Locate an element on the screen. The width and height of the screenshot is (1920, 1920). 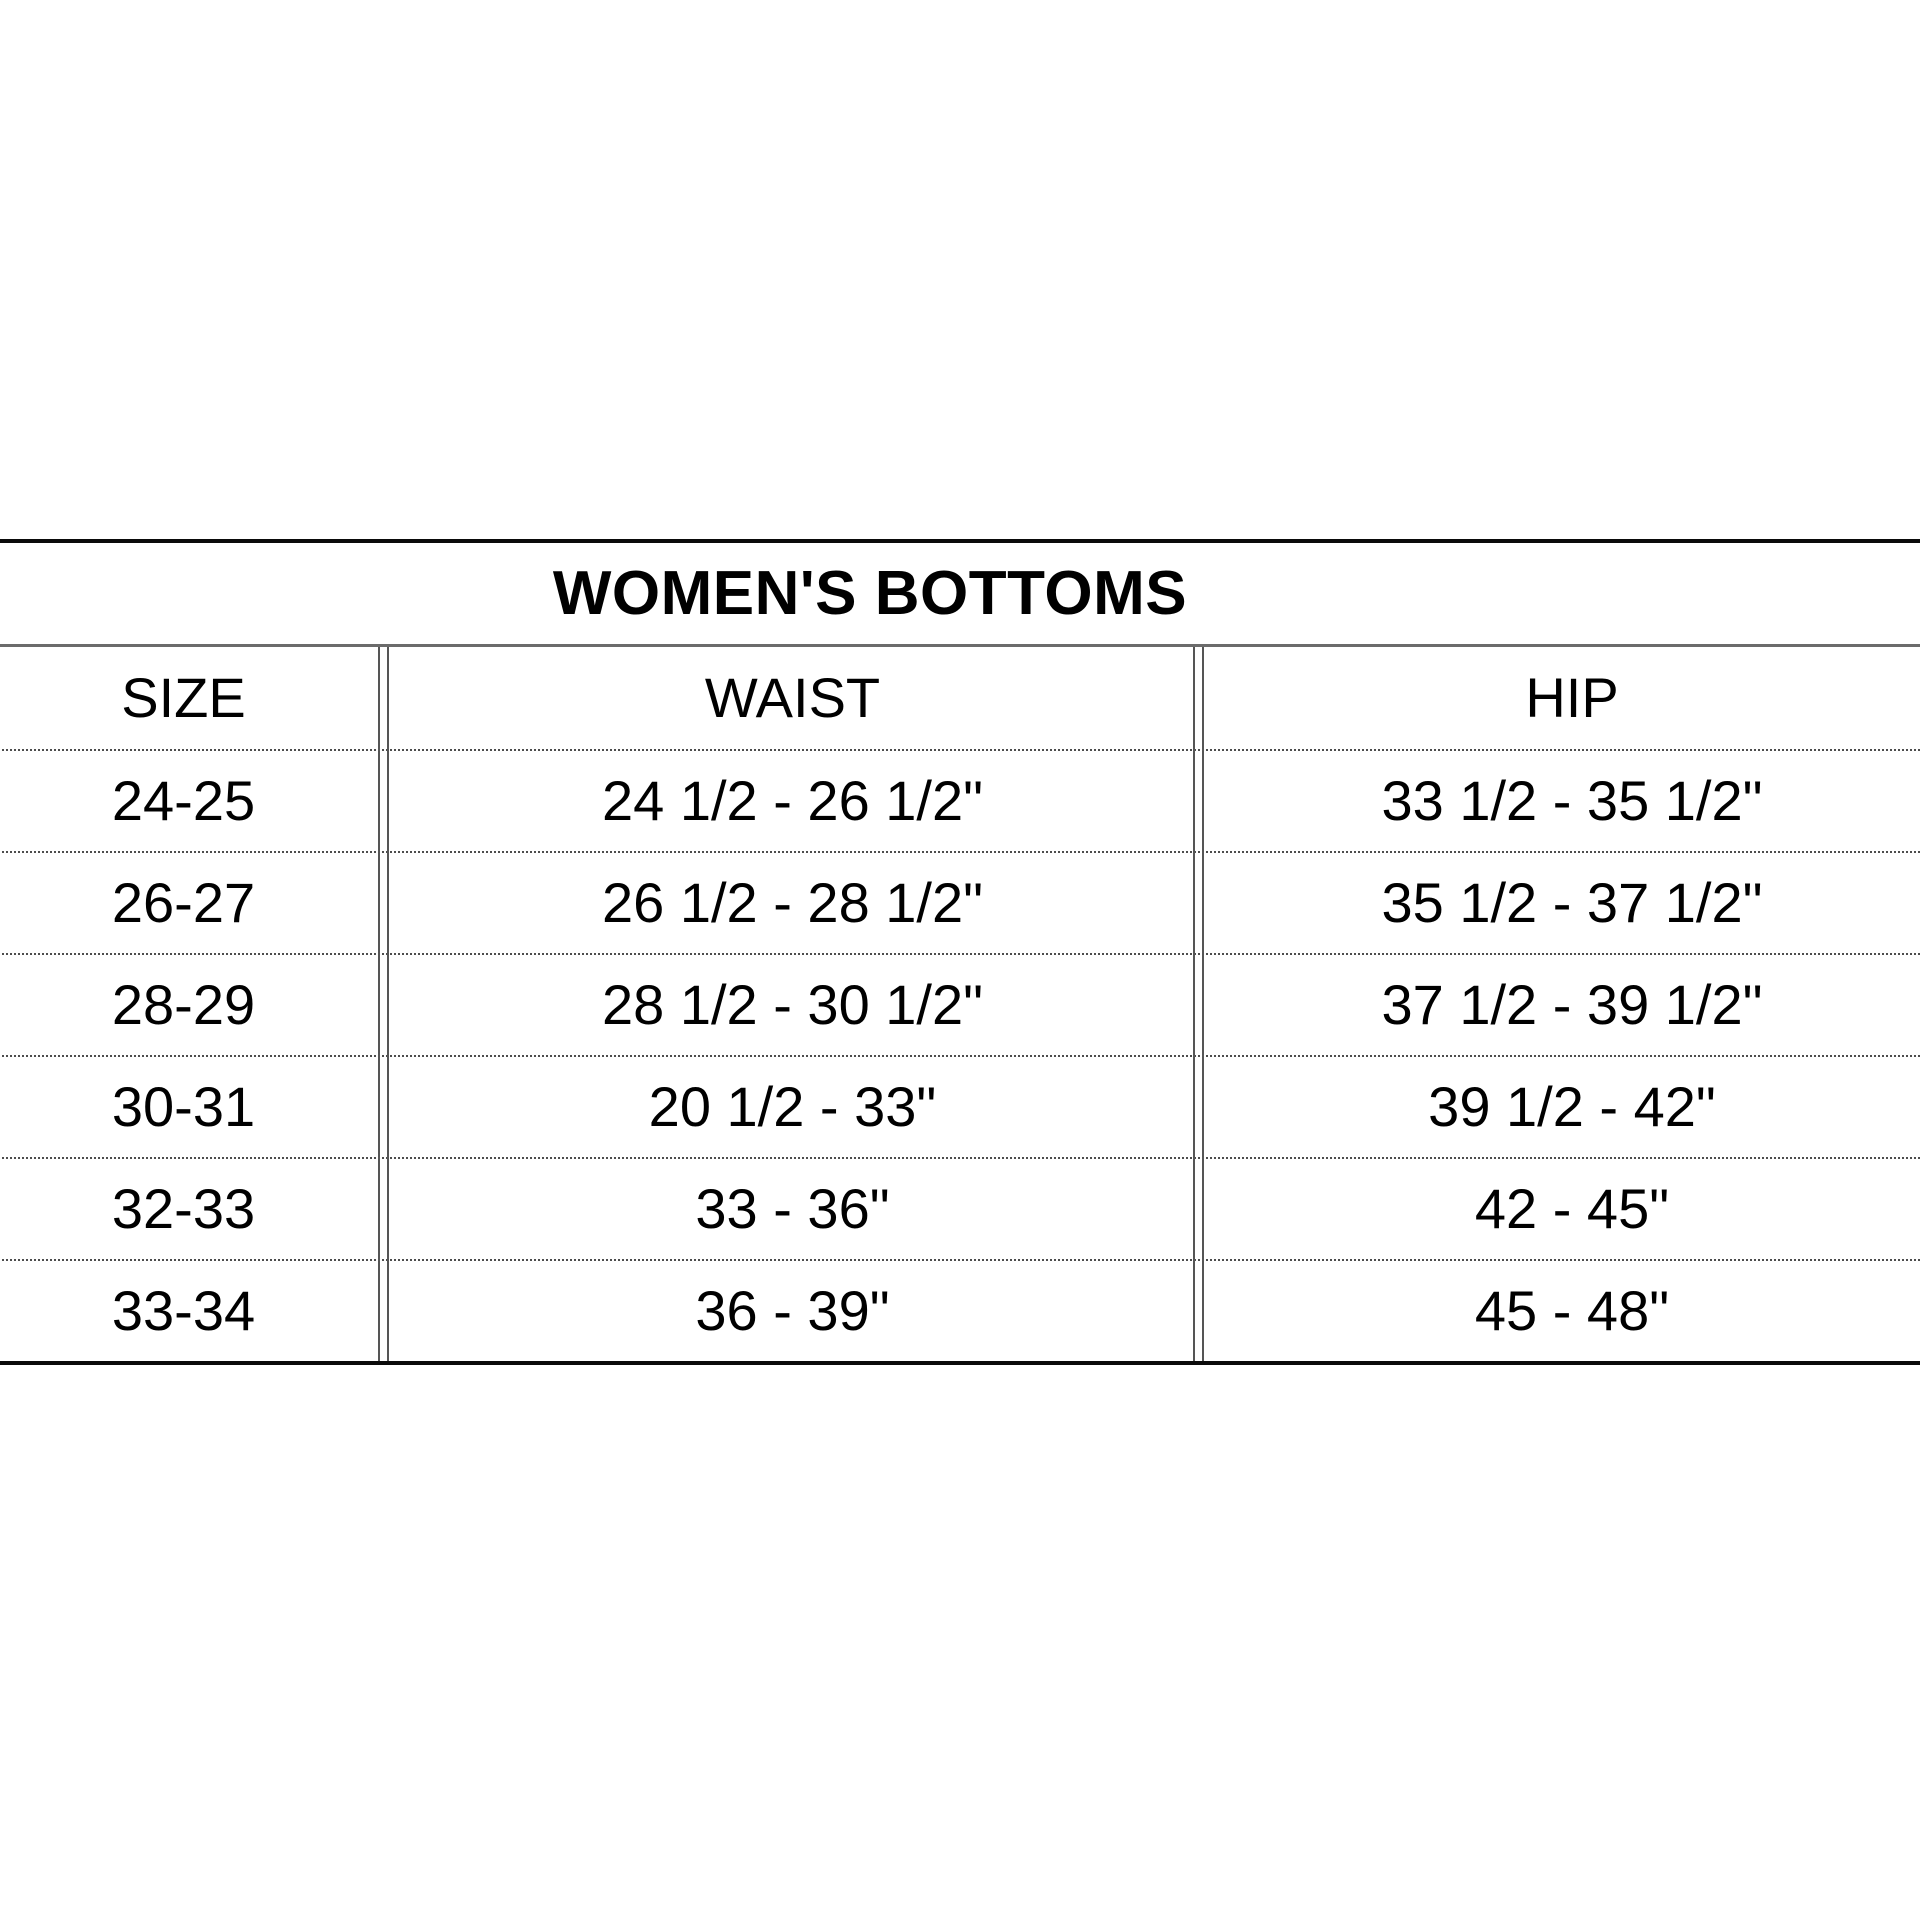
cell-hip: 35 1/2 - 37 1/2" is located at coordinates (1556, 902).